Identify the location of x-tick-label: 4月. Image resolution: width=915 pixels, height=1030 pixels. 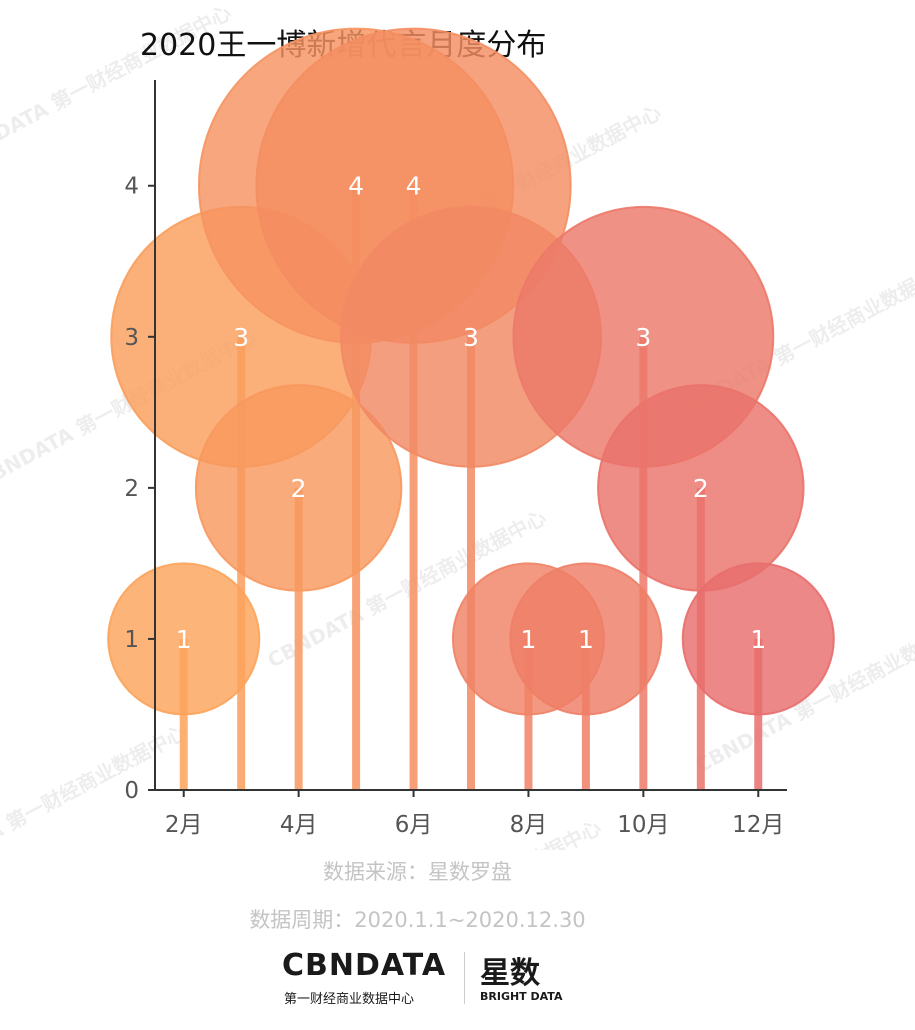
(299, 825).